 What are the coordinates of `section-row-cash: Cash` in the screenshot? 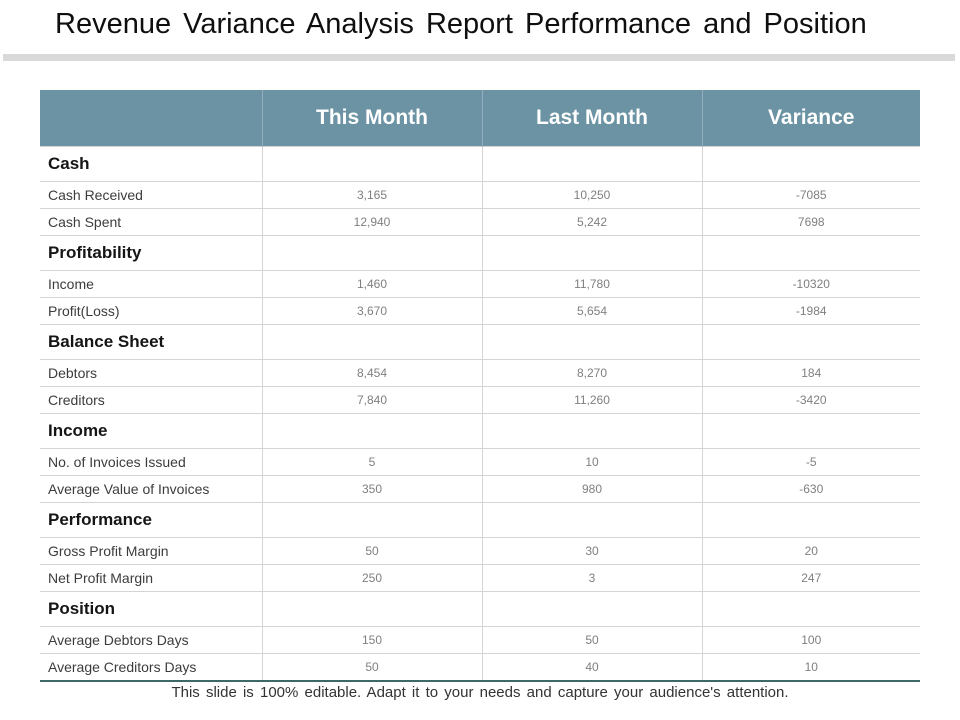 It's located at (480, 164).